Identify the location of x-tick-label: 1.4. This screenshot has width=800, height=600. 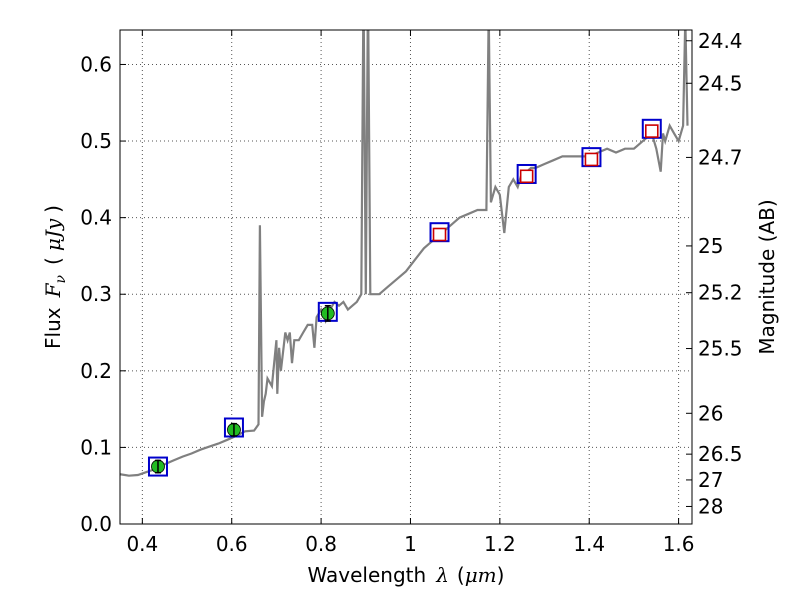
(589, 544).